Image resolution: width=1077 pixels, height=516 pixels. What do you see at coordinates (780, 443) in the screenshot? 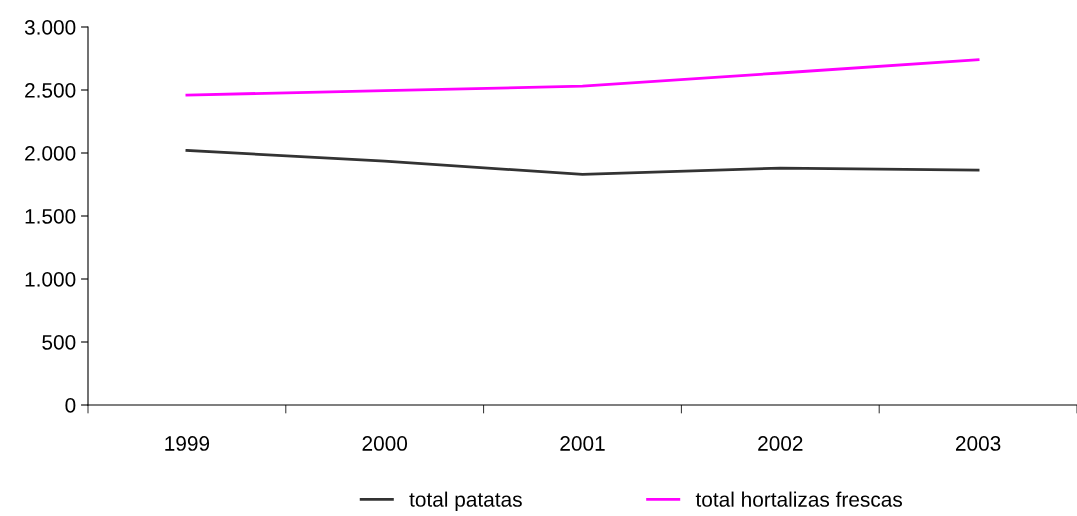
I see `x-tick-label: 2002` at bounding box center [780, 443].